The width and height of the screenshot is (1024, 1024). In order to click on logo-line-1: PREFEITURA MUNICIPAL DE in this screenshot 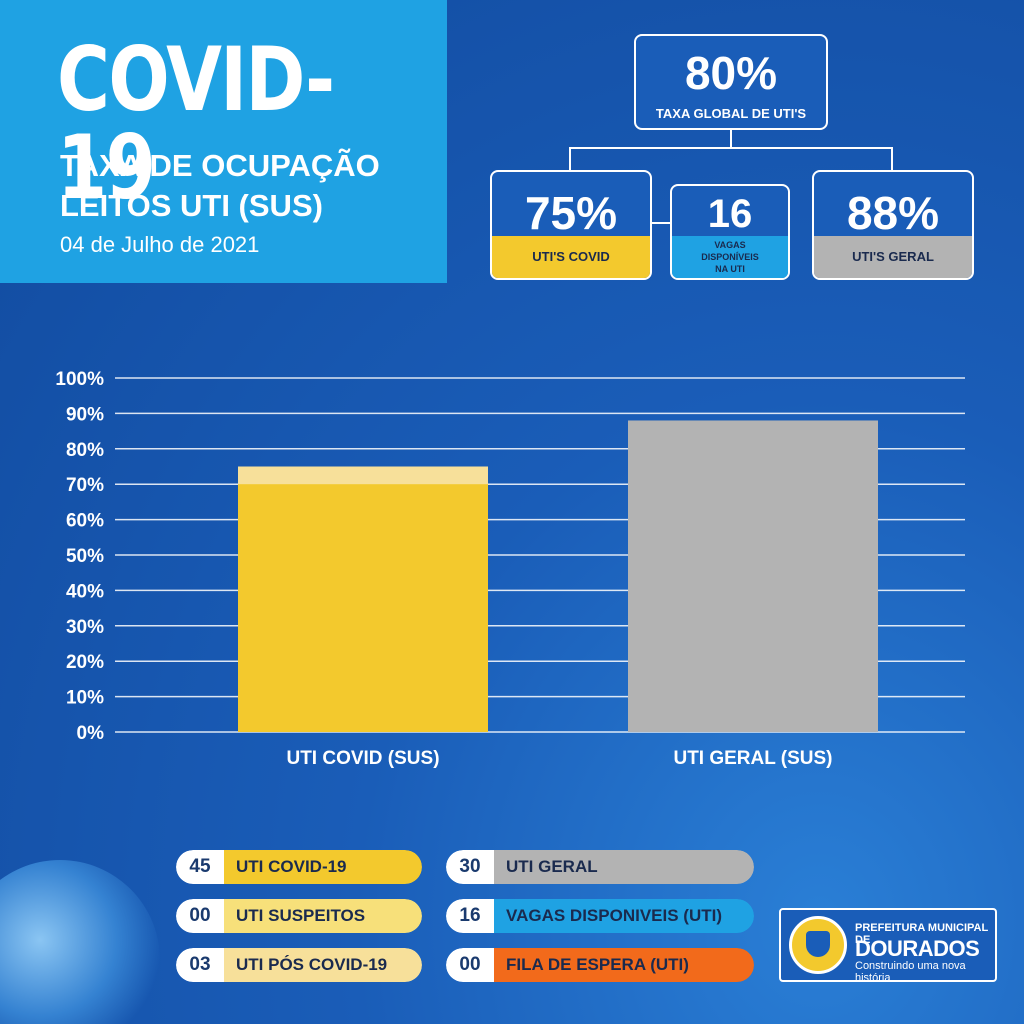, I will do `click(922, 934)`.